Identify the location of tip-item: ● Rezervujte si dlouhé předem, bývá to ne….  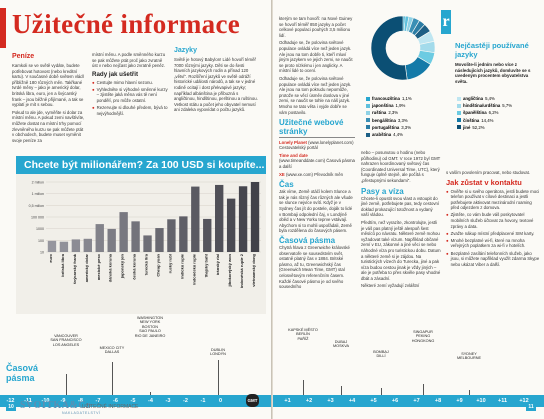
(130, 110).